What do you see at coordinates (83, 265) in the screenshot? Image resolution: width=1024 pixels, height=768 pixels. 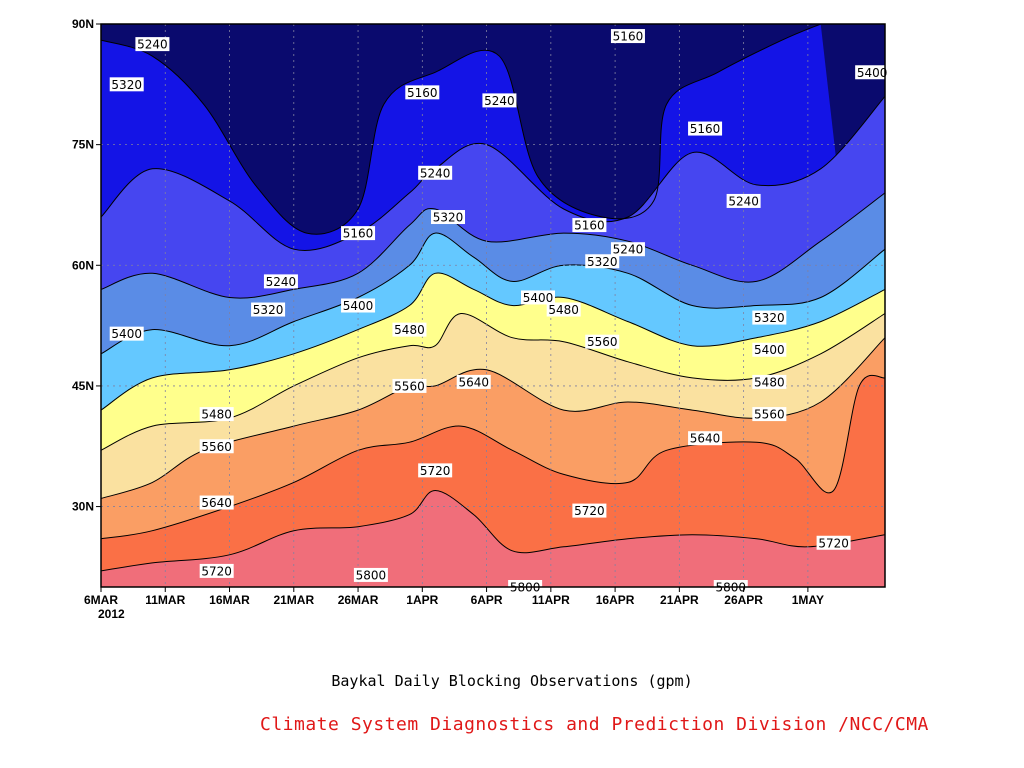 I see `y-tick-label: 60N` at bounding box center [83, 265].